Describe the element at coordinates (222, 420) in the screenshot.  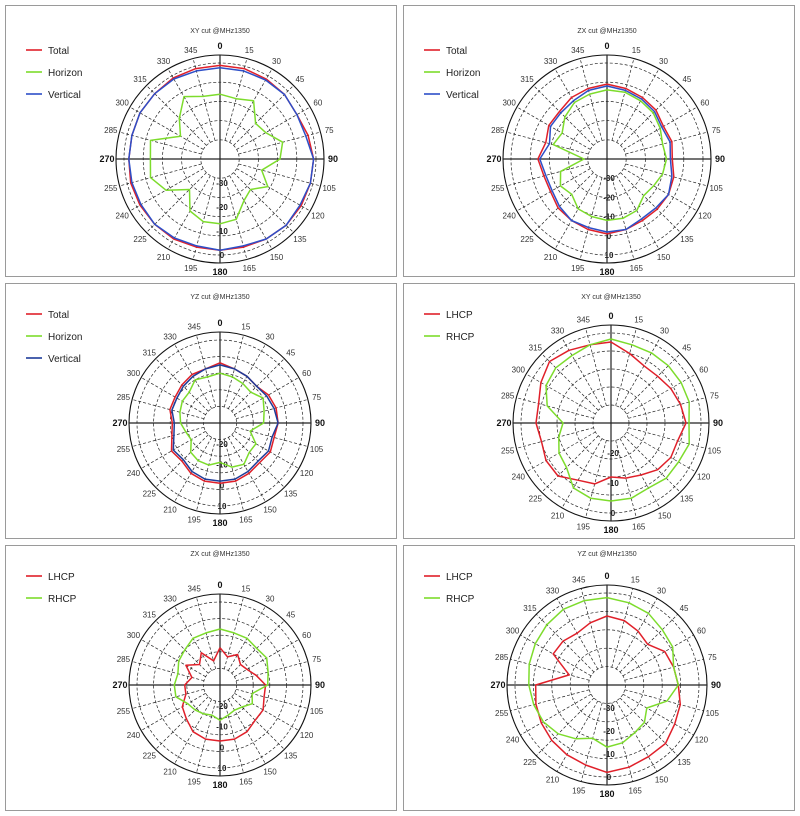
I see `series-line-horizon` at that location.